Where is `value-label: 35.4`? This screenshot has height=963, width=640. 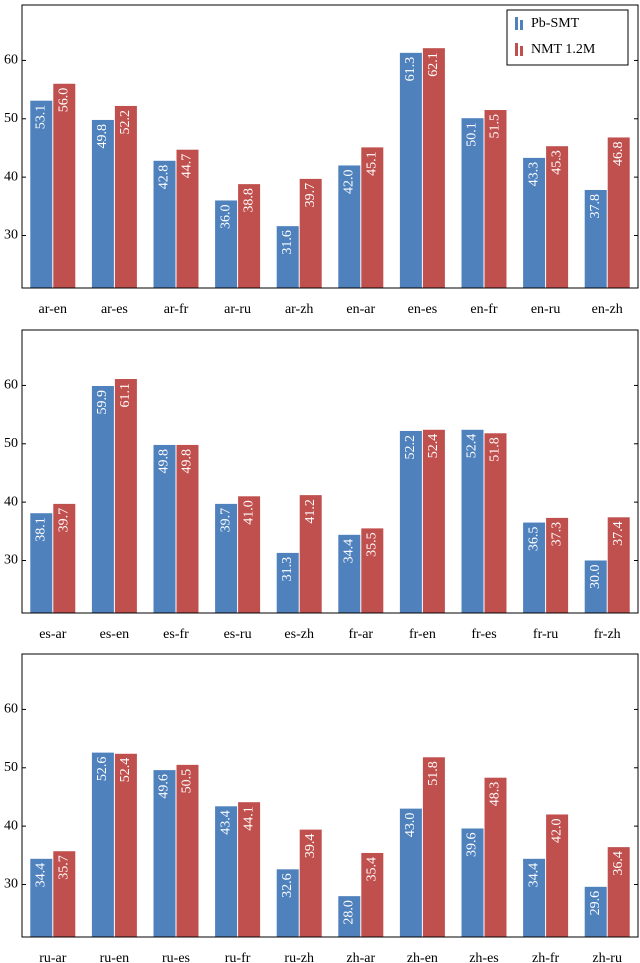 value-label: 35.4 is located at coordinates (372, 869).